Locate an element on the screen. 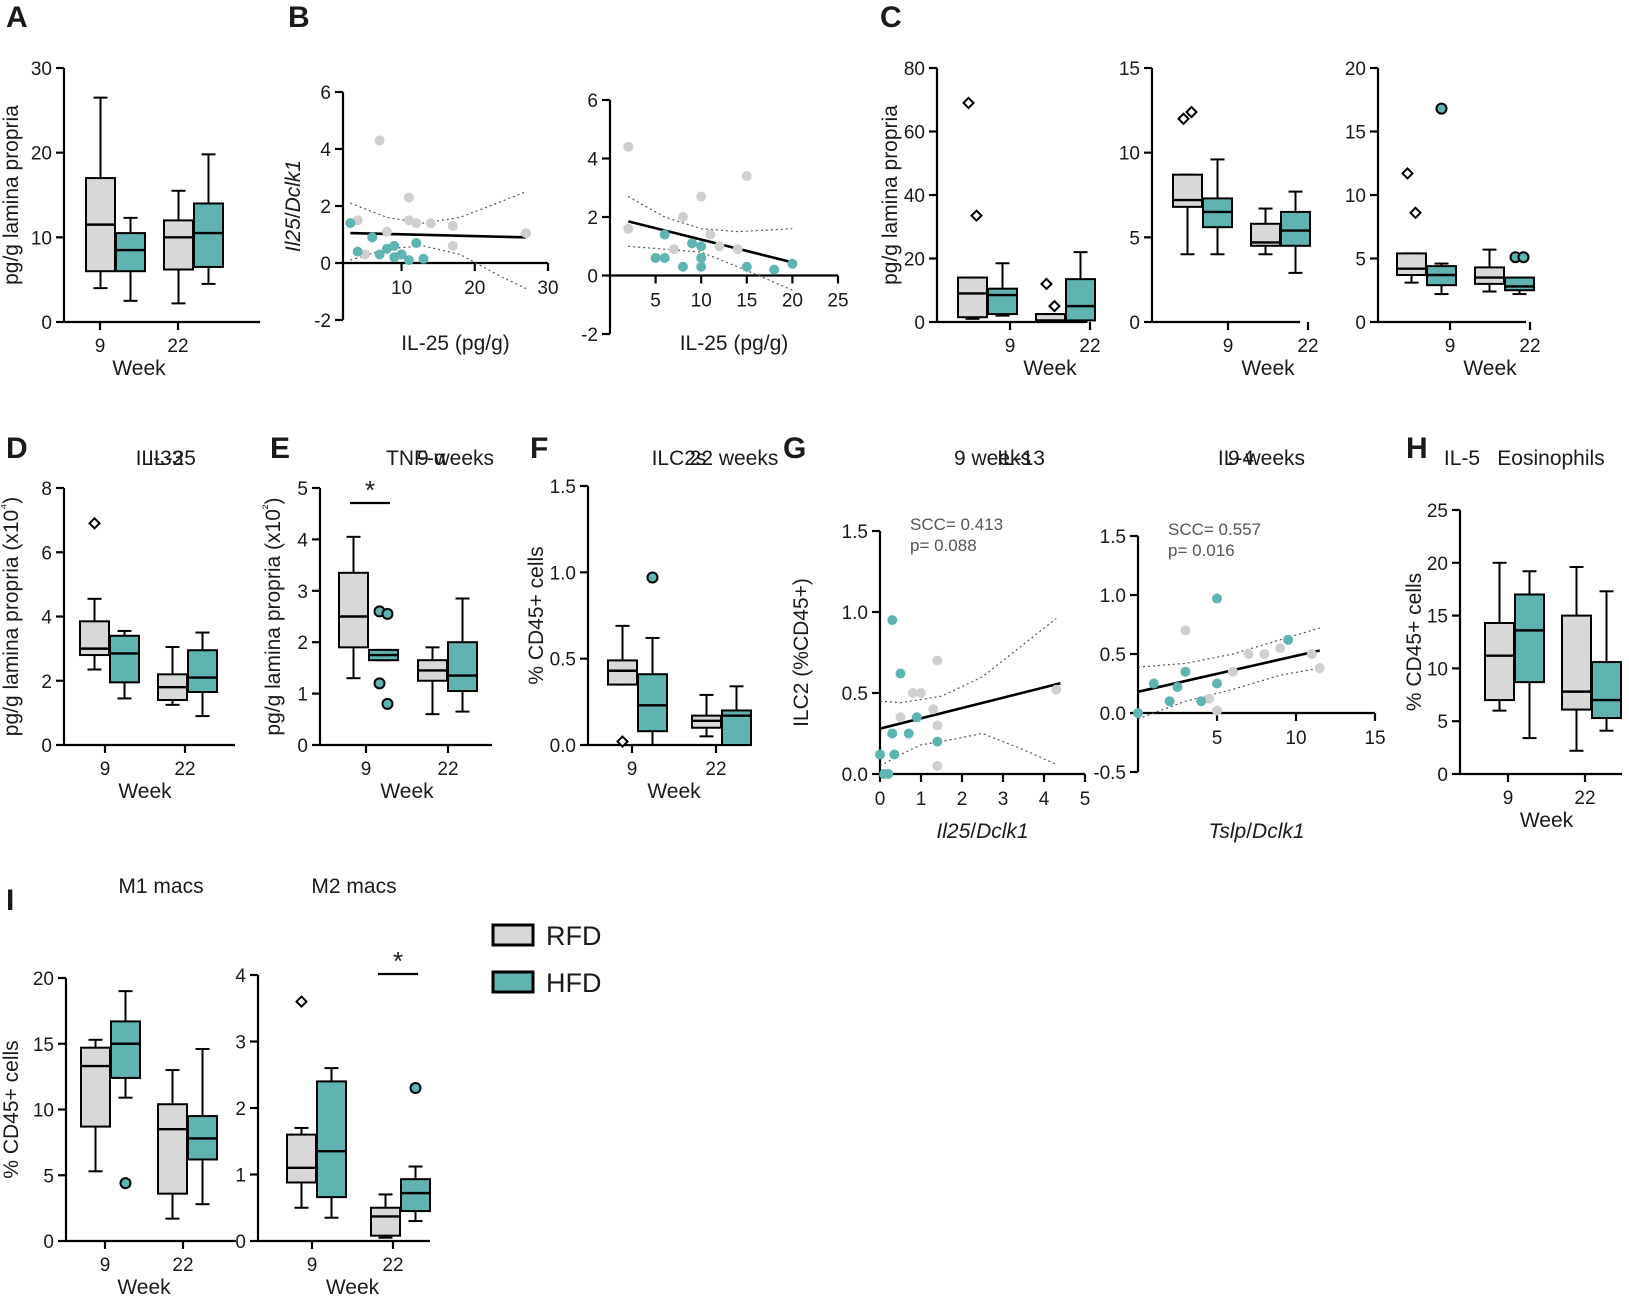 The height and width of the screenshot is (1301, 1629). y-axis-label: pg/g lamina propria is located at coordinates (11, 195).